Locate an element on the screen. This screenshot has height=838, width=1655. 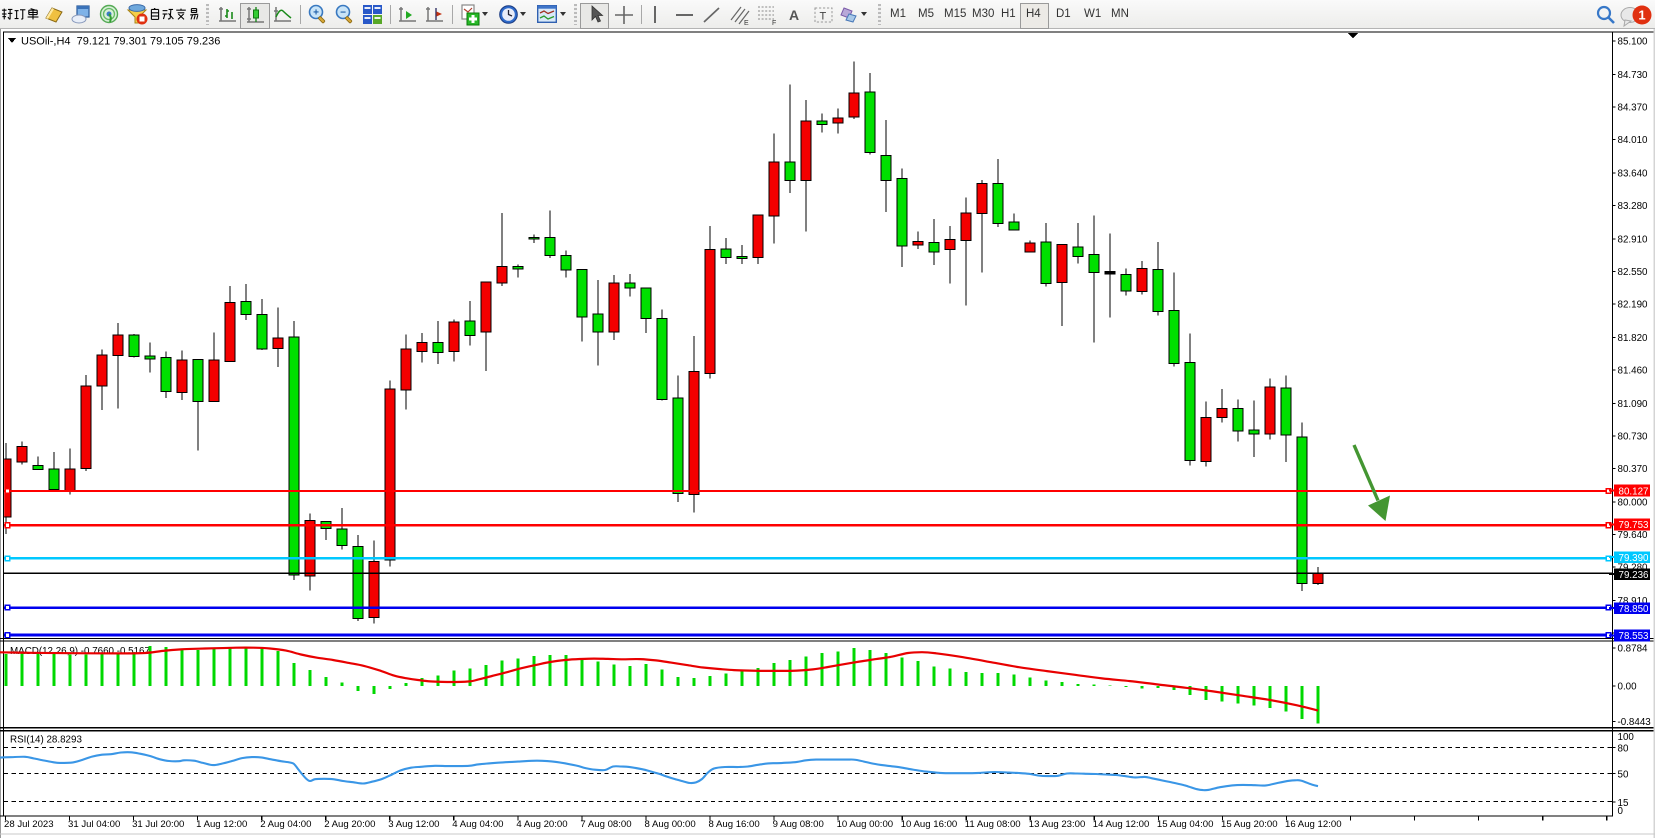
svg-text: 13 Aug 23:00 is located at coordinates (1057, 824).